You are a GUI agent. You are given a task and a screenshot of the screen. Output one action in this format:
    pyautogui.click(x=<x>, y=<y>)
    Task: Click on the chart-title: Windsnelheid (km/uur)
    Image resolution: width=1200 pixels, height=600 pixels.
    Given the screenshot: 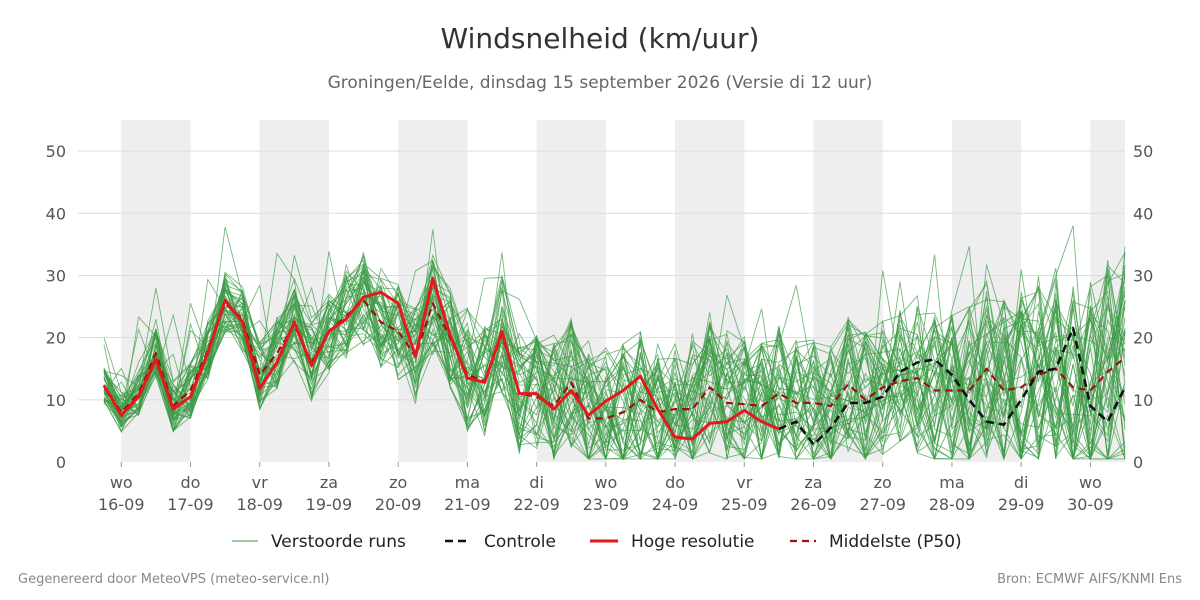 What is the action you would take?
    pyautogui.click(x=600, y=38)
    